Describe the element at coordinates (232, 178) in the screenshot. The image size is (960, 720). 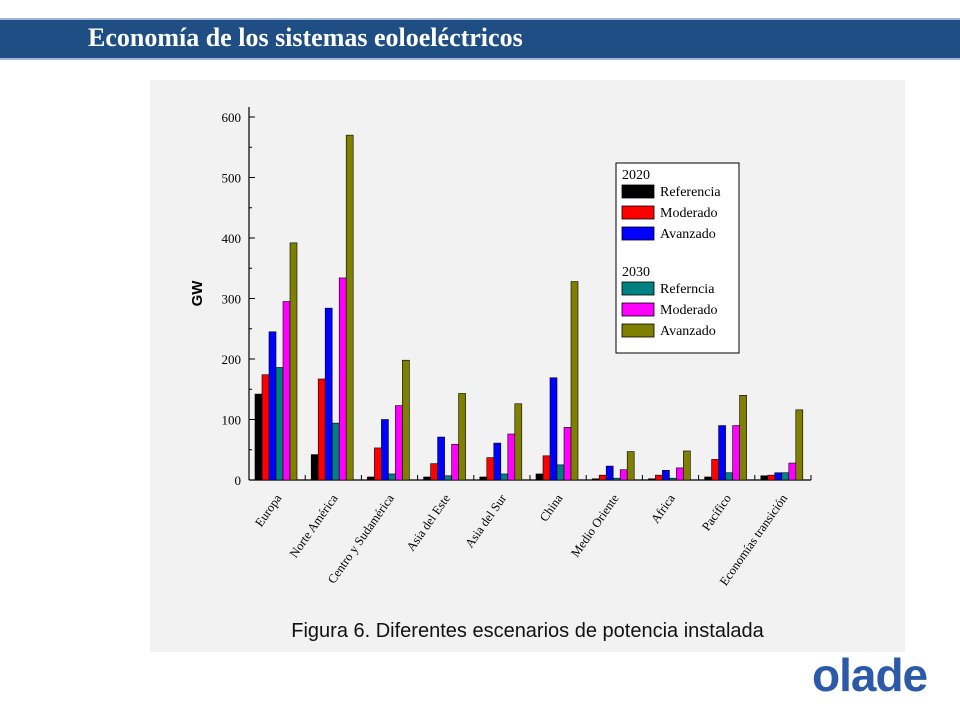
I see `y-tick-label: 500` at that location.